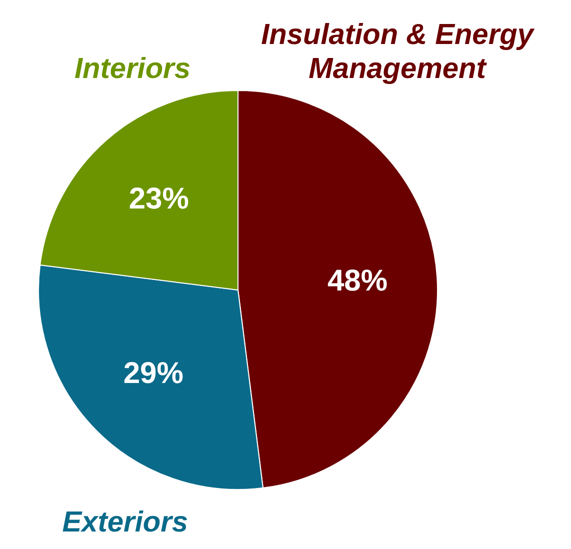 This screenshot has height=549, width=571. What do you see at coordinates (158, 199) in the screenshot?
I see `data-label: 23%` at bounding box center [158, 199].